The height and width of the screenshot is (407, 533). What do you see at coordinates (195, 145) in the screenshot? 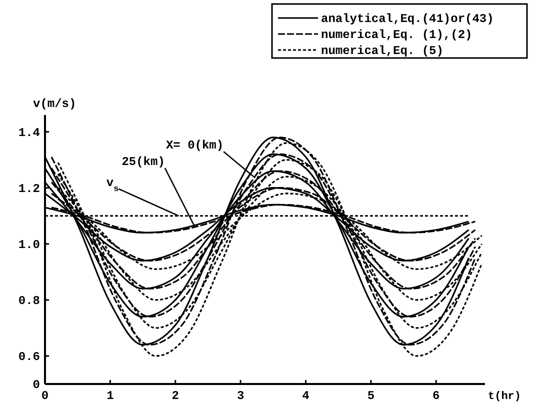
I see `annotation: X= 0(km)` at bounding box center [195, 145].